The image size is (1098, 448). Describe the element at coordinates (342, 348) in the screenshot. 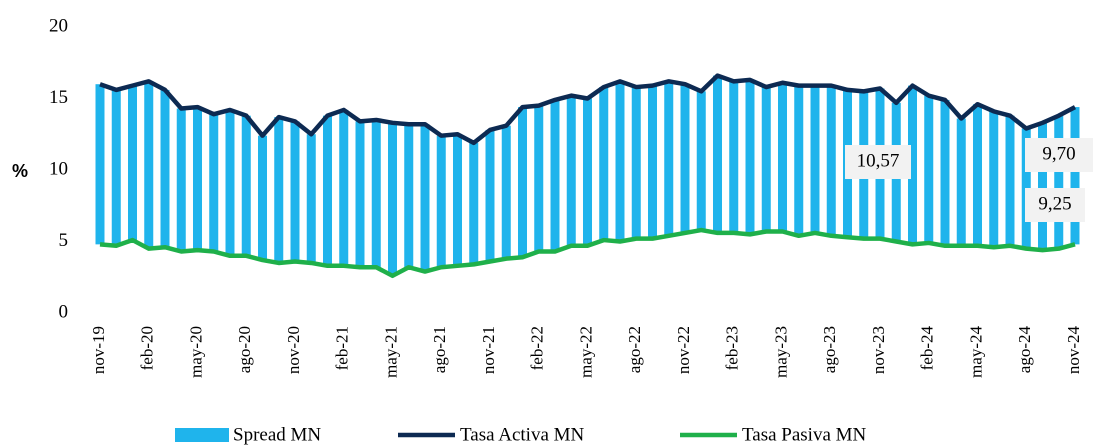

I see `x-tick-label: feb-21` at that location.